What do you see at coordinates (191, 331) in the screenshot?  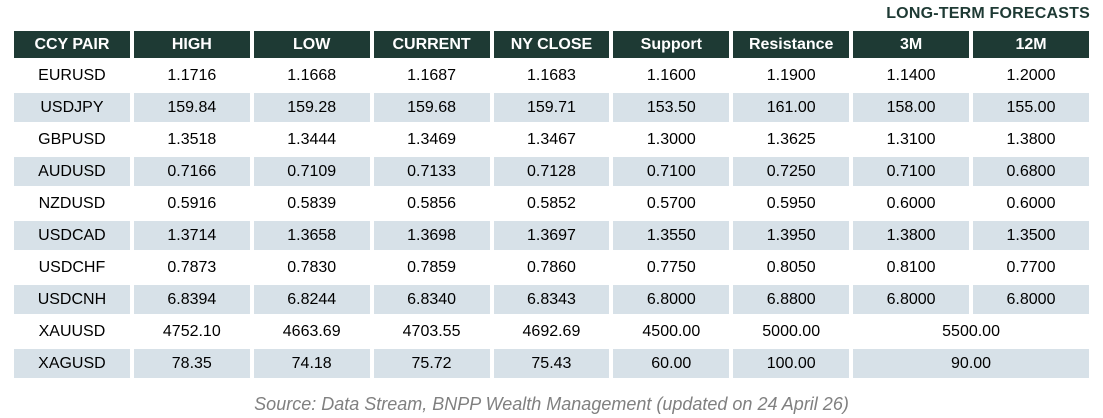 I see `value-cell: 4752.10` at bounding box center [191, 331].